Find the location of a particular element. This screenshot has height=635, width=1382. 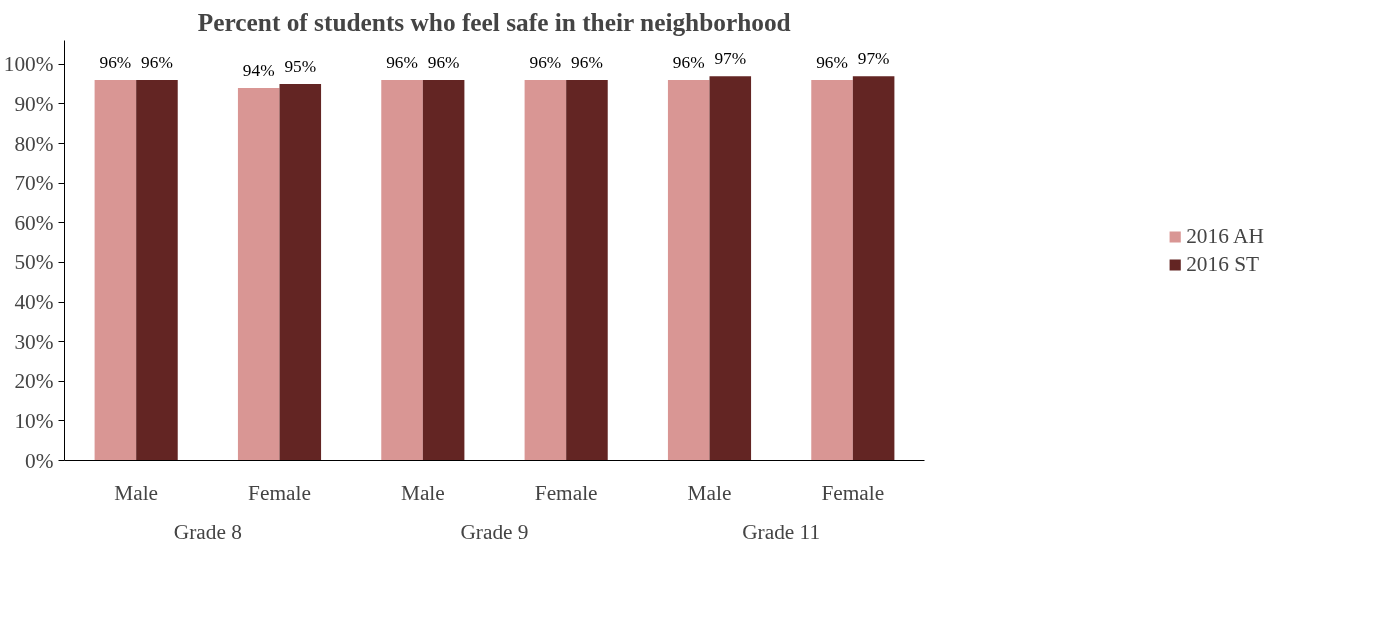

y-tick-label: 30% is located at coordinates (34, 341).